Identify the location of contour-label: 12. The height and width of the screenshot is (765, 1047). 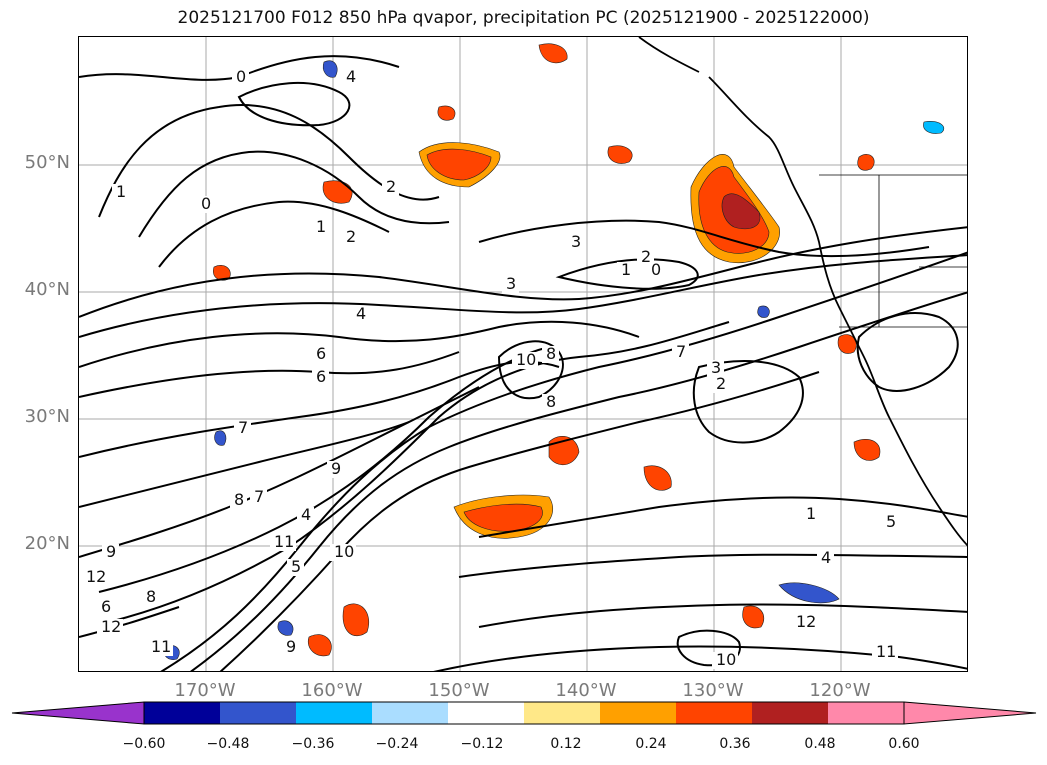
(111, 626).